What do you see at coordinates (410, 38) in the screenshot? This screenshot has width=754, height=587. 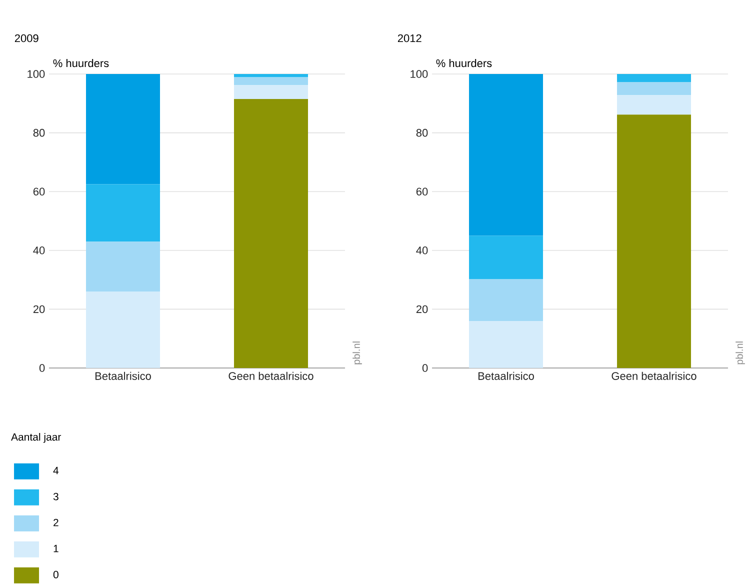 I see `chart-title: 2012` at bounding box center [410, 38].